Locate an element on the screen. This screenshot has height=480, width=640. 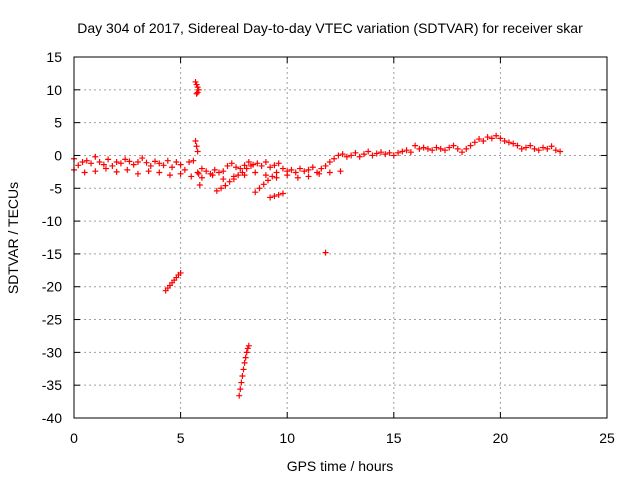
x-tick-label: 5 is located at coordinates (181, 438).